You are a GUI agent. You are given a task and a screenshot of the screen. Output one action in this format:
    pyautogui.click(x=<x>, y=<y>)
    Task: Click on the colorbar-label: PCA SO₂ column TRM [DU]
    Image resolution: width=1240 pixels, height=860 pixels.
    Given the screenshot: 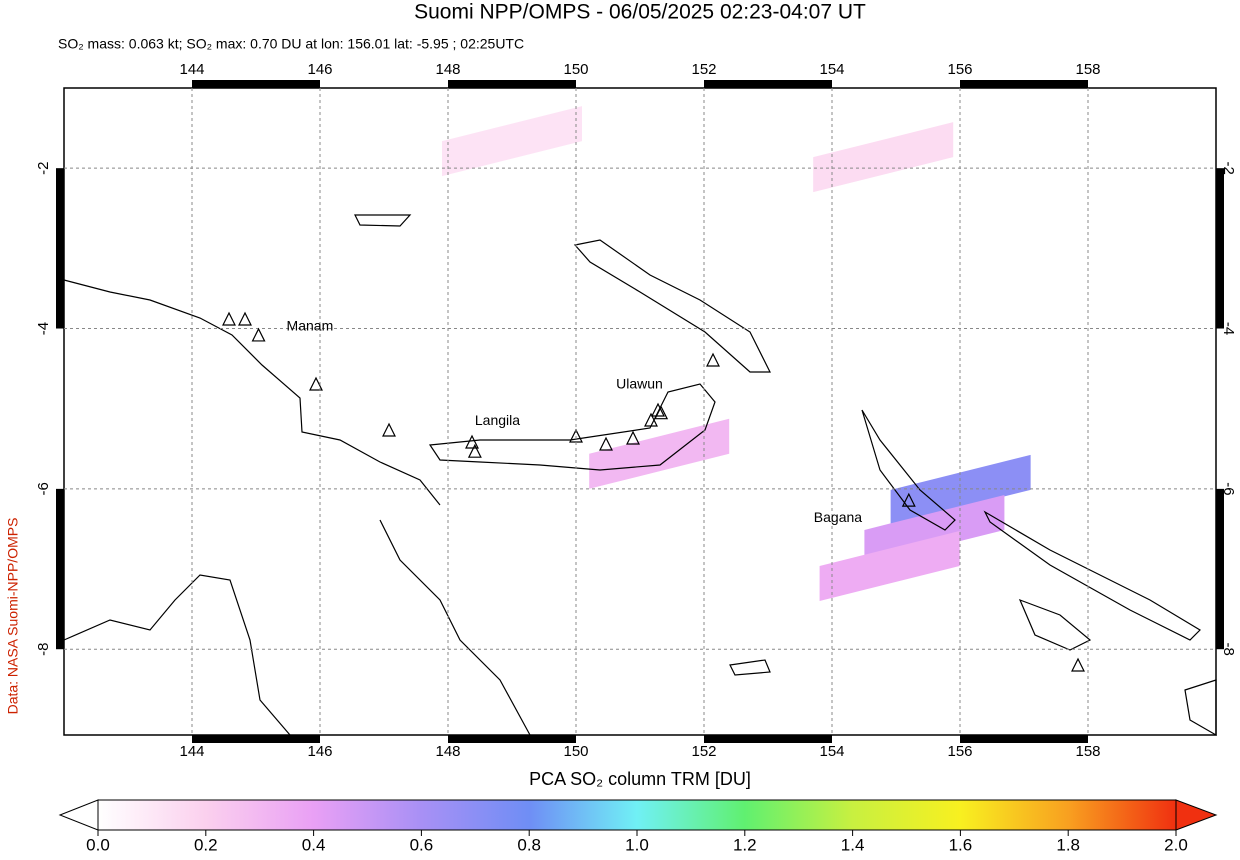 What is the action you would take?
    pyautogui.click(x=640, y=779)
    